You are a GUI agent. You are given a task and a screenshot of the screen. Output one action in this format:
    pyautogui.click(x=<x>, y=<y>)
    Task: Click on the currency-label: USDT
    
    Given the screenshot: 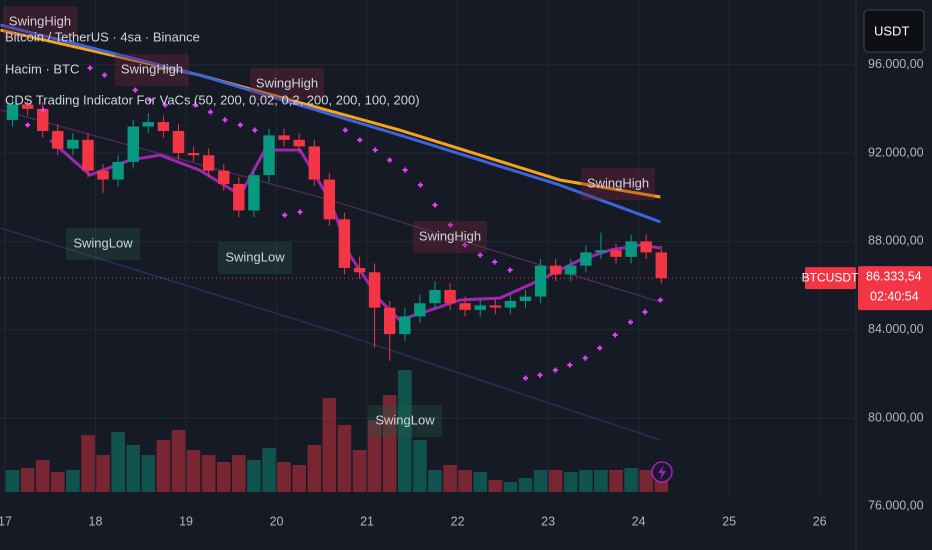 What is the action you would take?
    pyautogui.click(x=891, y=30)
    